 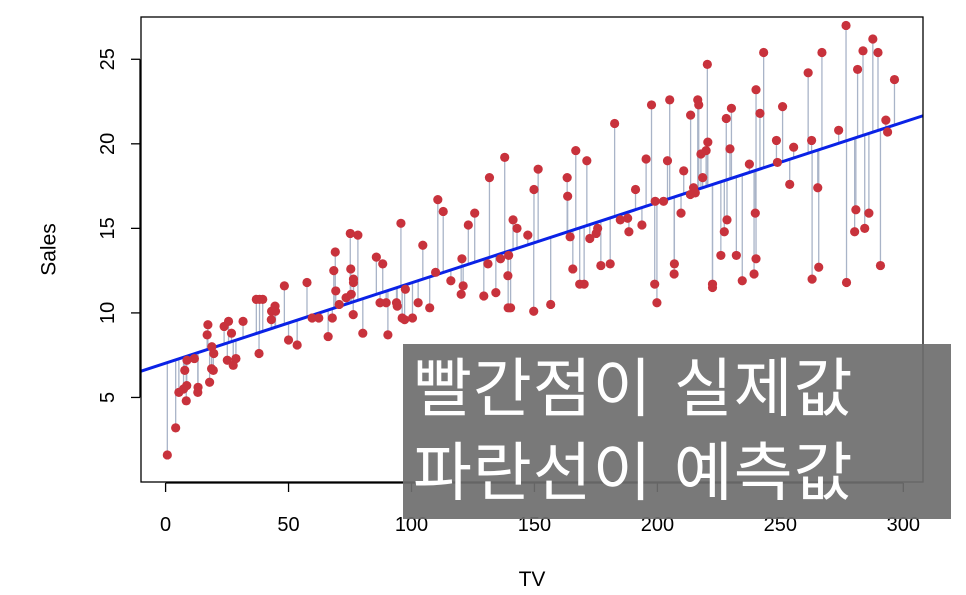 I want to click on y-tick-label: 25, so click(x=108, y=59).